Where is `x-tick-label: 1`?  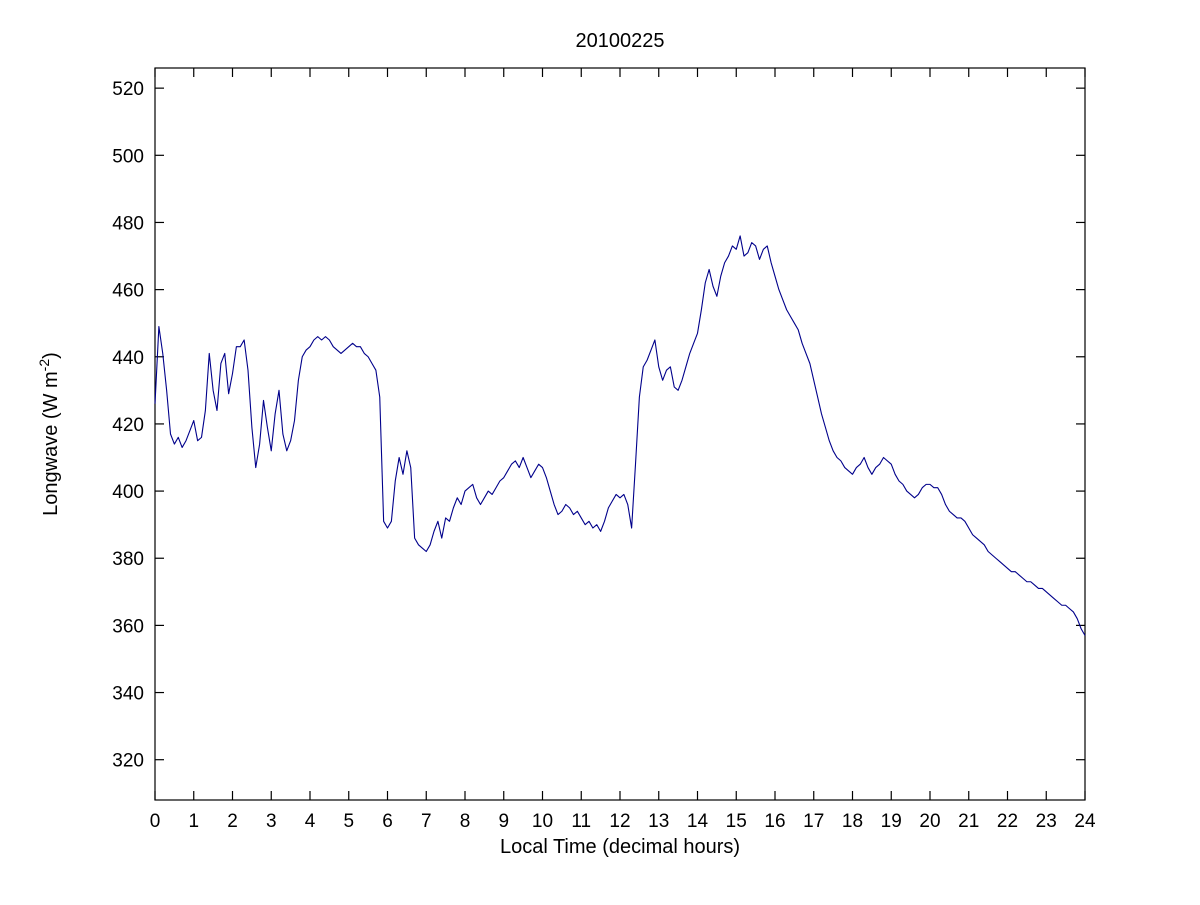 x-tick-label: 1 is located at coordinates (193, 821).